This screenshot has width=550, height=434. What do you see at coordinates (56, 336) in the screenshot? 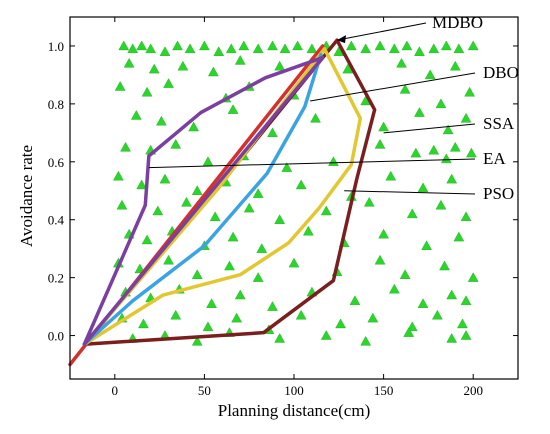
I see `y-tick-label: 0.0` at bounding box center [56, 336].